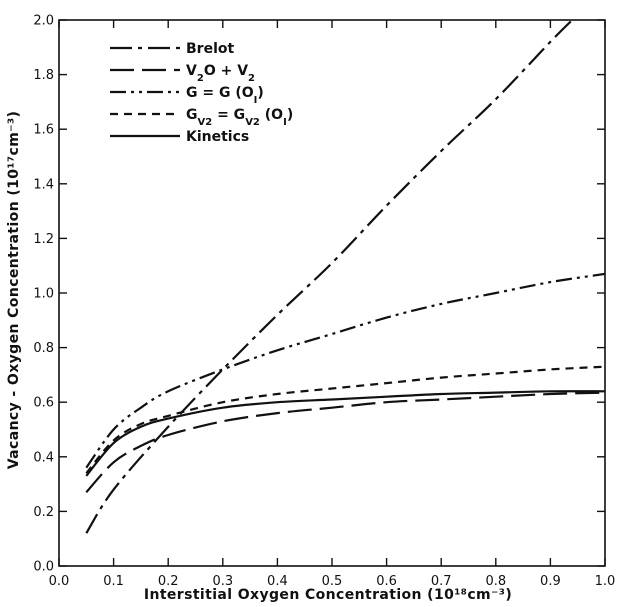  I want to click on x-tick-label: 0.0, so click(59, 581).